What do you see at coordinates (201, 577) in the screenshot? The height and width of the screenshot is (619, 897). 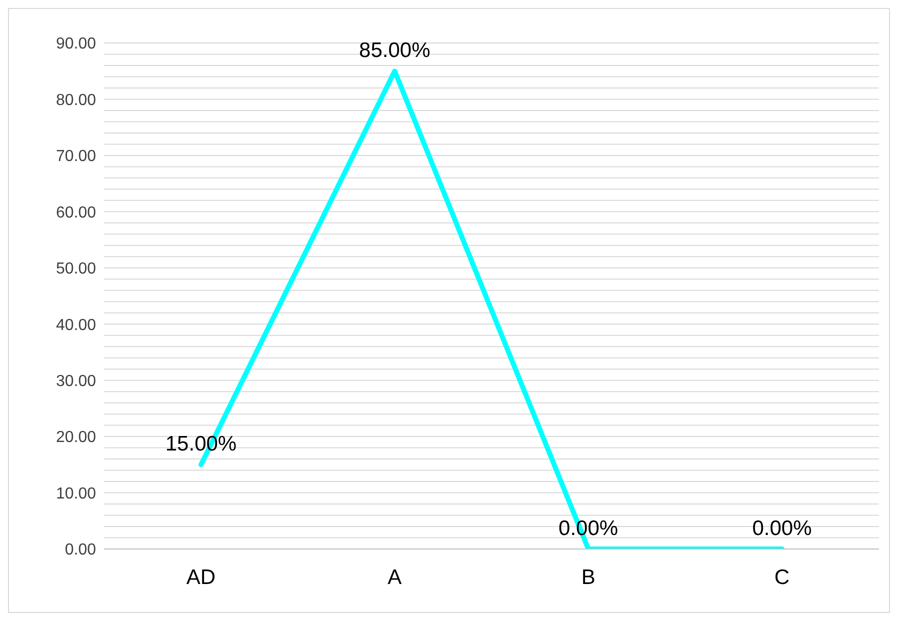 I see `x-tick-label: AD` at bounding box center [201, 577].